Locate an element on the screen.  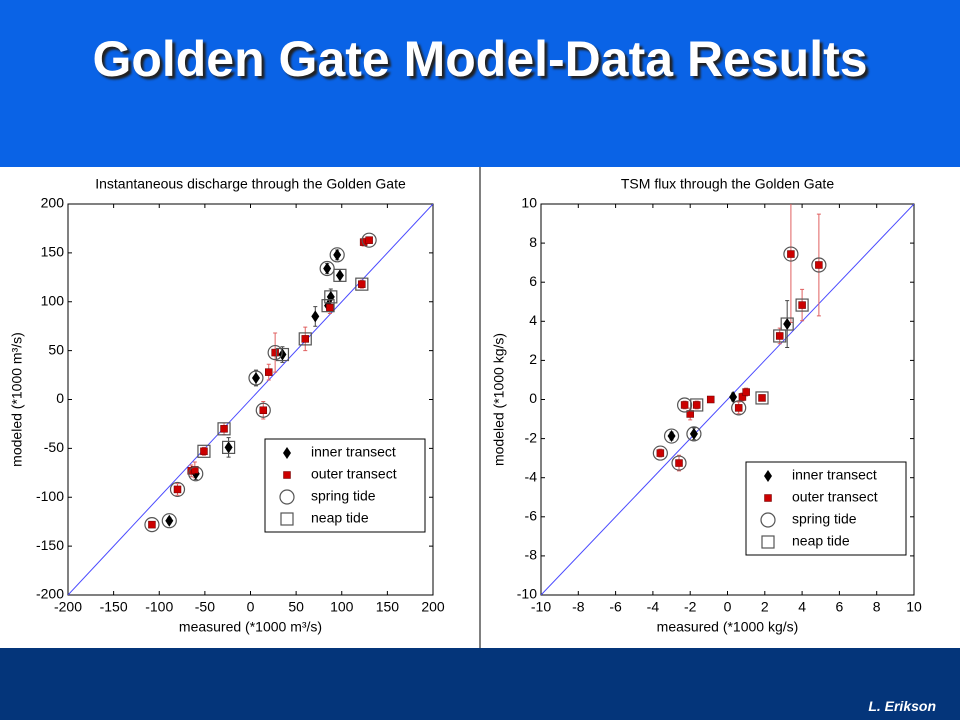
x-tick-label: 4 is located at coordinates (802, 607).